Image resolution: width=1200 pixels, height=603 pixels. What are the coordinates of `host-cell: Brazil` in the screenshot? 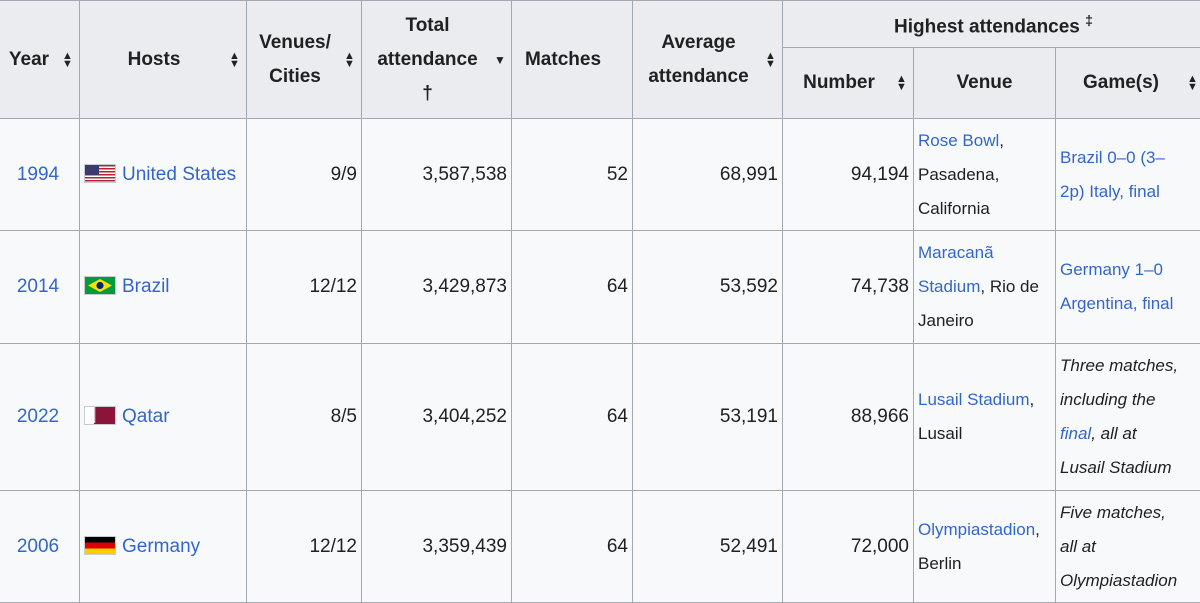 It's located at (163, 287).